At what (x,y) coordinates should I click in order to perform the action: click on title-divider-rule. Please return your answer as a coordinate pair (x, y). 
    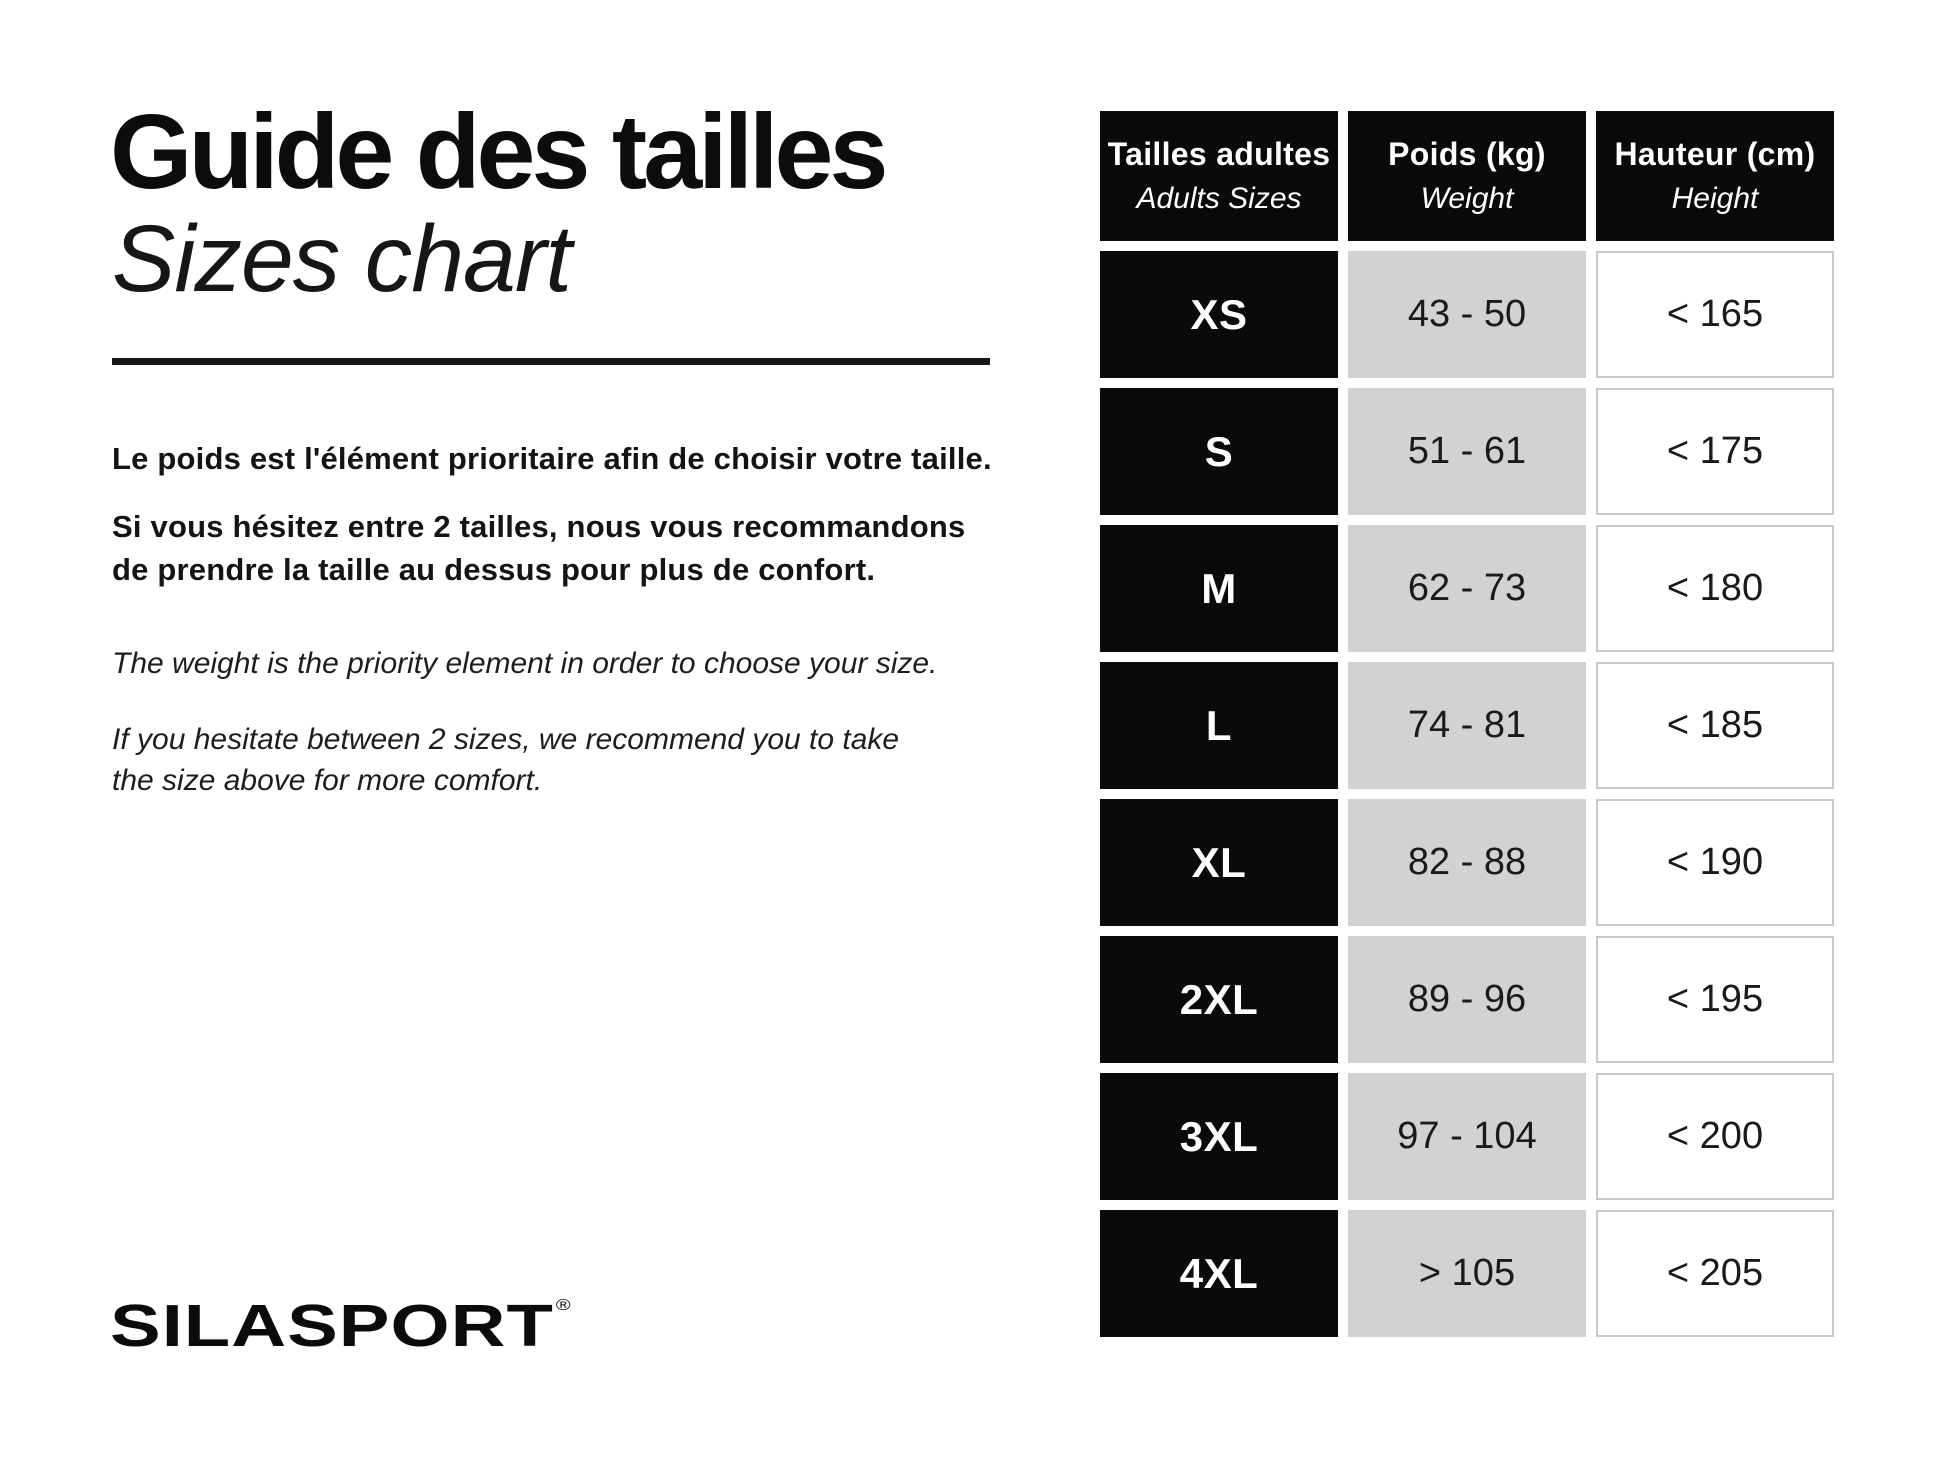
    Looking at the image, I should click on (551, 361).